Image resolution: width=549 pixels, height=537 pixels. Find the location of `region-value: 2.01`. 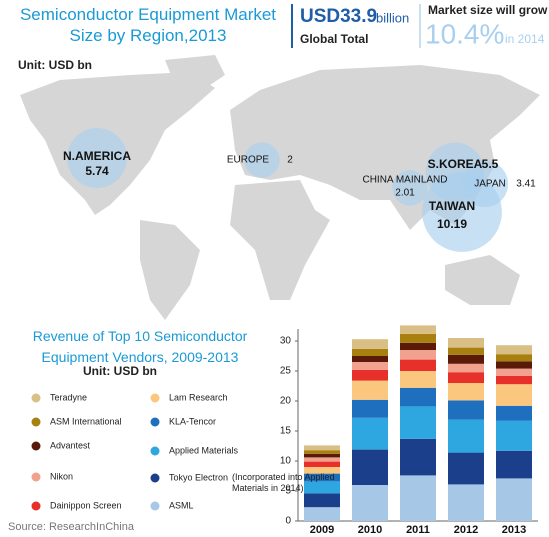

region-value: 2.01 is located at coordinates (405, 193).